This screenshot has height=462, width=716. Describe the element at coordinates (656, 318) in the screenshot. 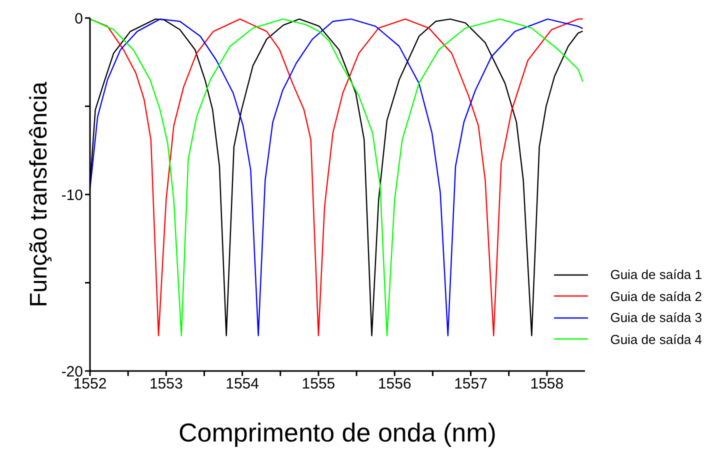

I see `legend-label: Guia de saída 3` at that location.